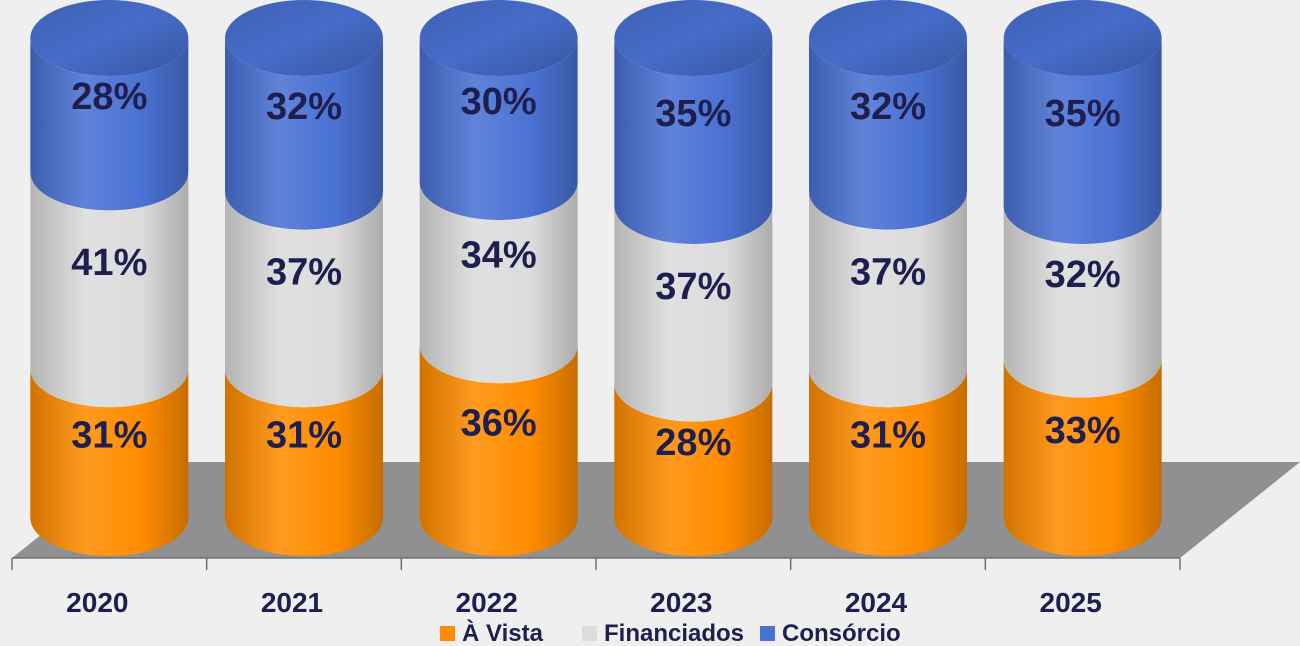 The image size is (1300, 646). I want to click on bar-2023-Consórcio, so click(693, 141).